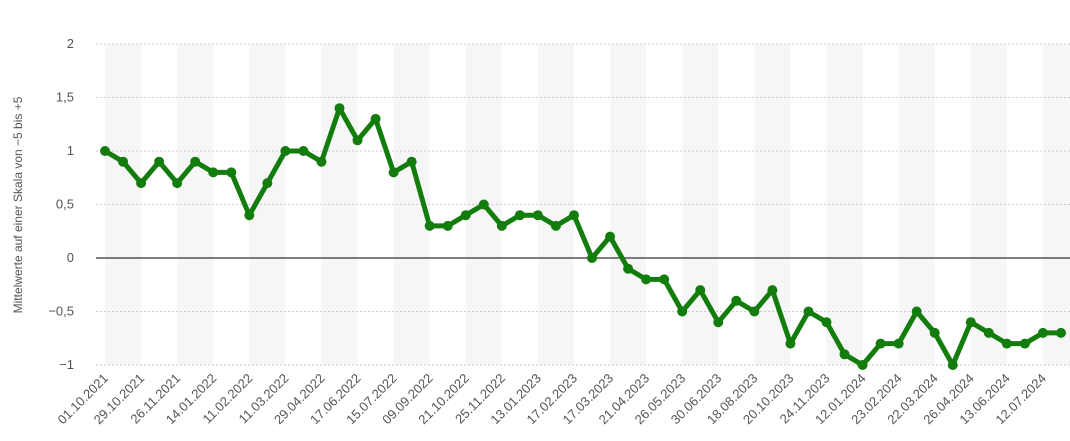 The width and height of the screenshot is (1070, 441). What do you see at coordinates (70, 43) in the screenshot?
I see `y-tick-label: 2` at bounding box center [70, 43].